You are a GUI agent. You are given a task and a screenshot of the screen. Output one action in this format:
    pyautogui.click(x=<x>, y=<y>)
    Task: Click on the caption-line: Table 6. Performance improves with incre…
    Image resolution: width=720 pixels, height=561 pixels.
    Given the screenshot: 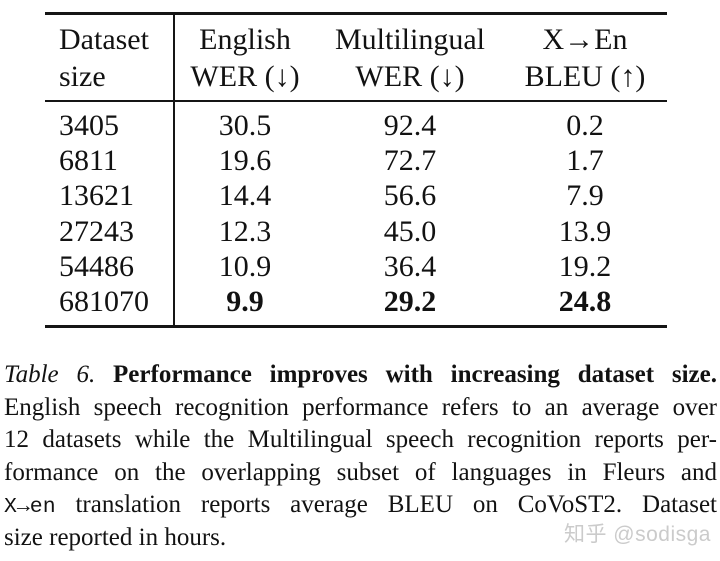 What is the action you would take?
    pyautogui.click(x=360, y=375)
    